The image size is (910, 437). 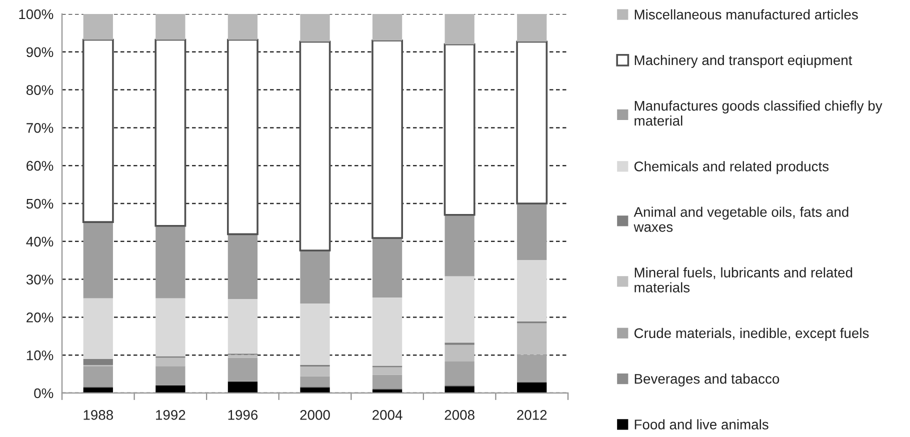 What do you see at coordinates (758, 113) in the screenshot?
I see `legend-label: Manufactures goods classified chiefly by material` at bounding box center [758, 113].